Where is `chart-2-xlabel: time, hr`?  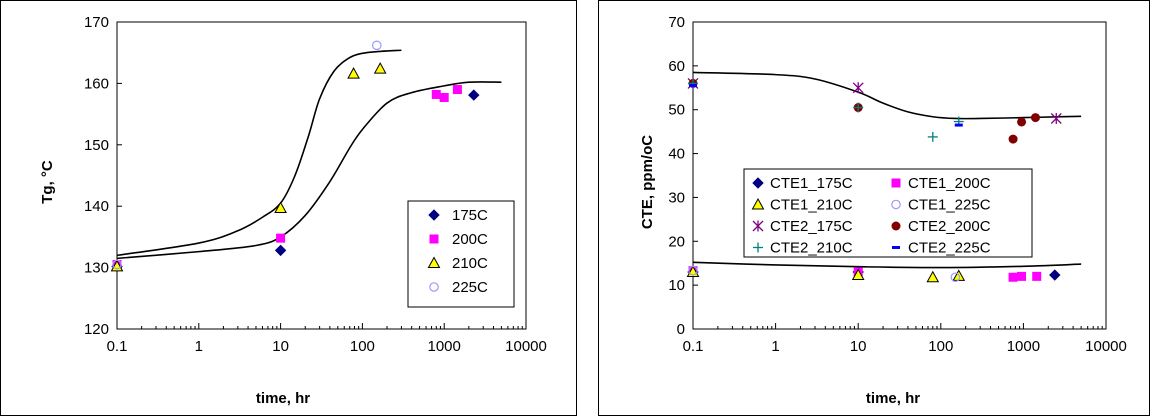
chart-2-xlabel: time, hr is located at coordinates (893, 398).